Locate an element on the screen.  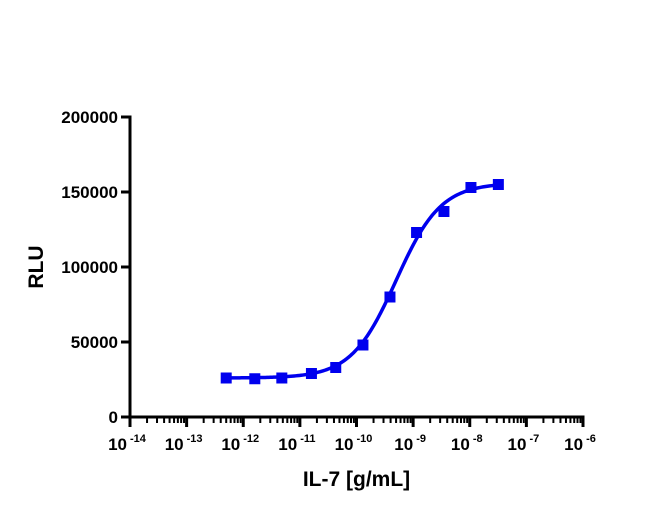
x-tick-label: 10 -14 is located at coordinates (127, 443).